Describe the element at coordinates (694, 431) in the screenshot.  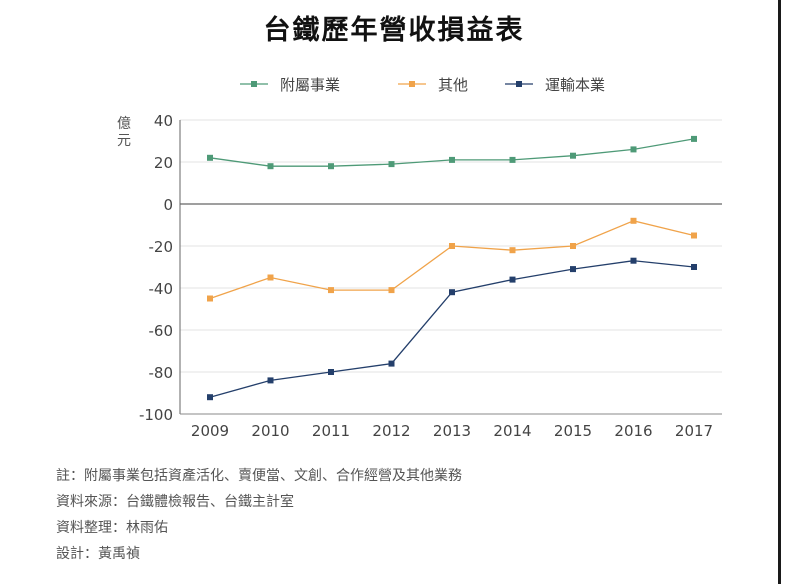
I see `x-tick-label: 2017` at that location.